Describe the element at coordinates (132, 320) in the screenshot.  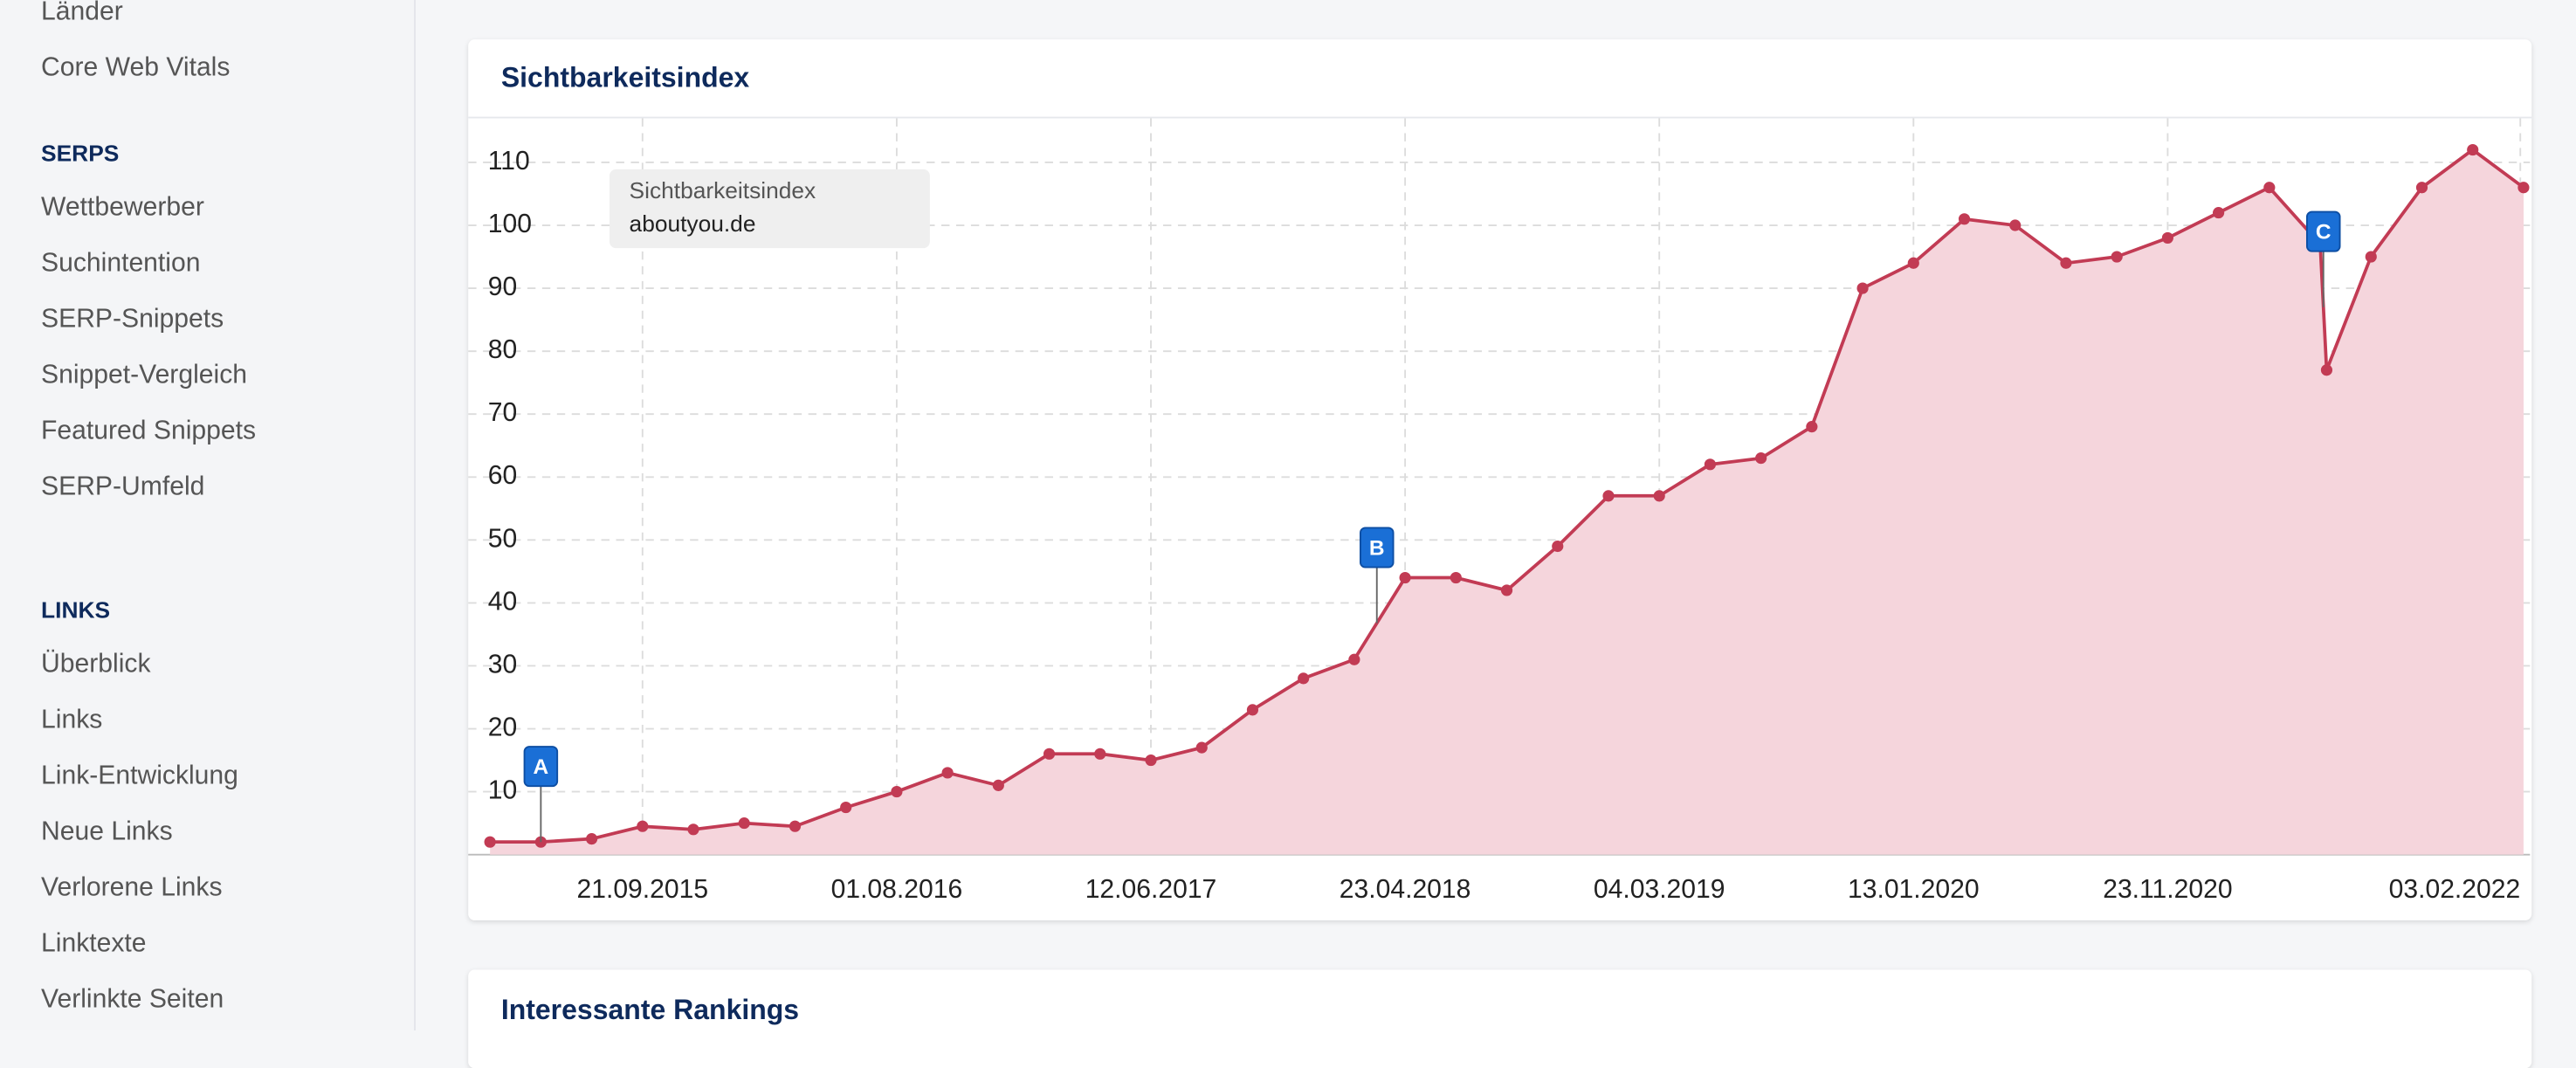
I see `nav-item: SERP-Snippets` at that location.